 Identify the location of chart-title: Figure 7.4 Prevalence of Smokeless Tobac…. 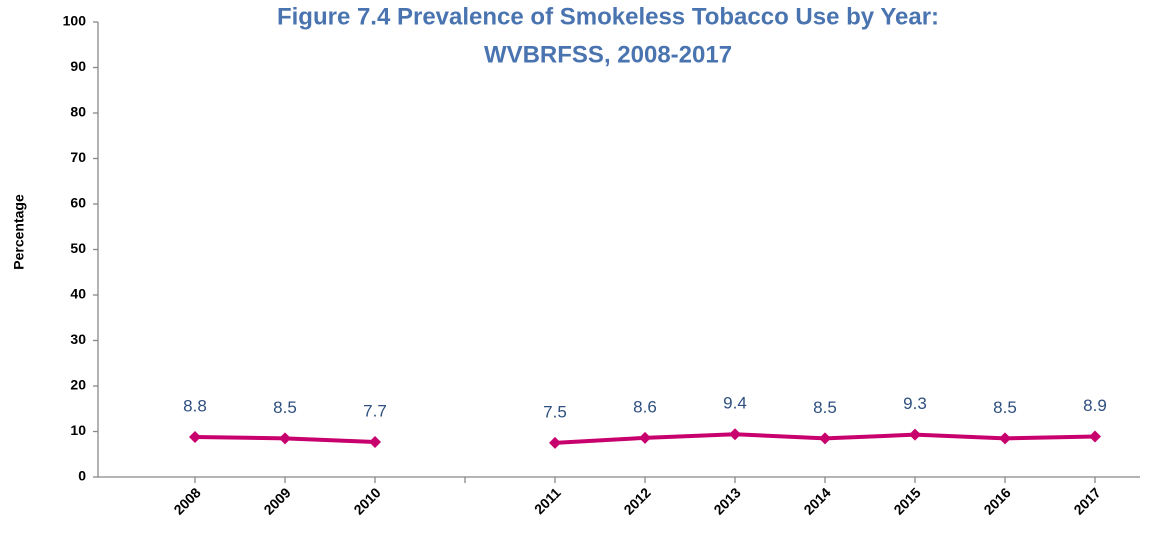
(608, 16).